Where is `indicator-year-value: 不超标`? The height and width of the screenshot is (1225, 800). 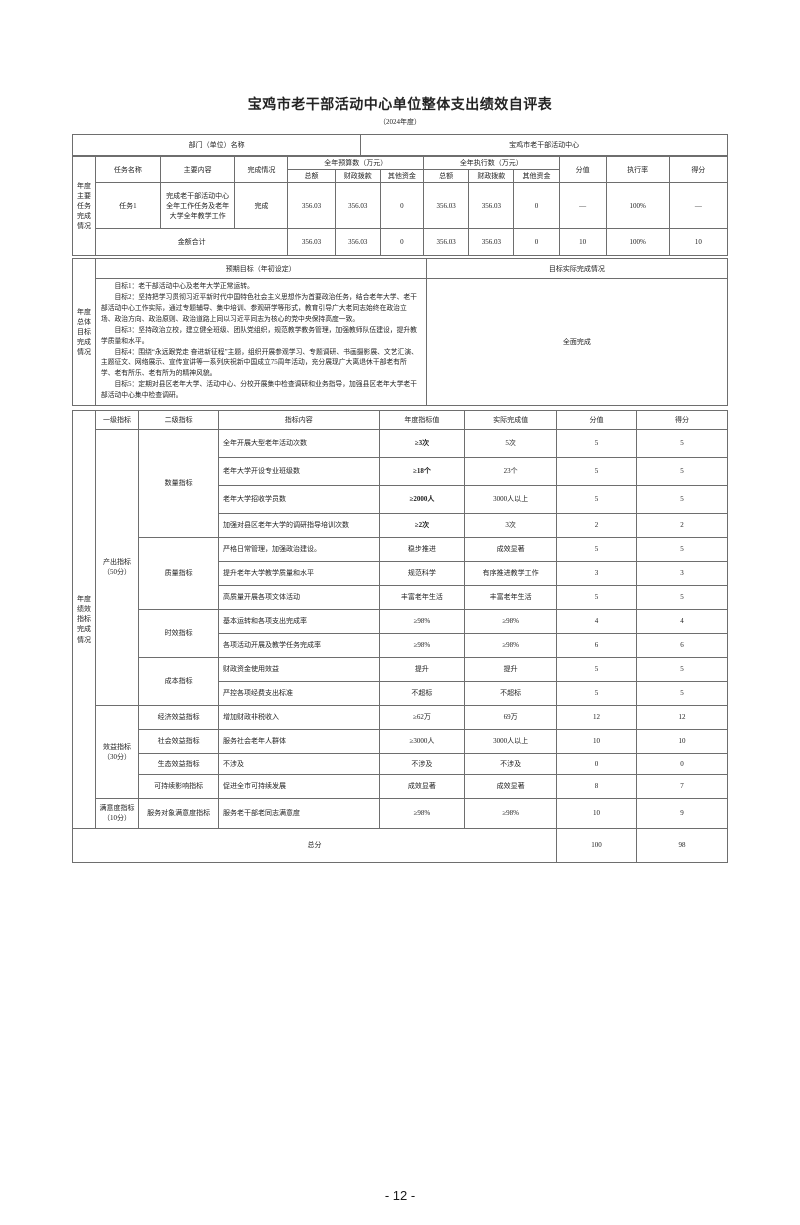 indicator-year-value: 不超标 is located at coordinates (422, 693).